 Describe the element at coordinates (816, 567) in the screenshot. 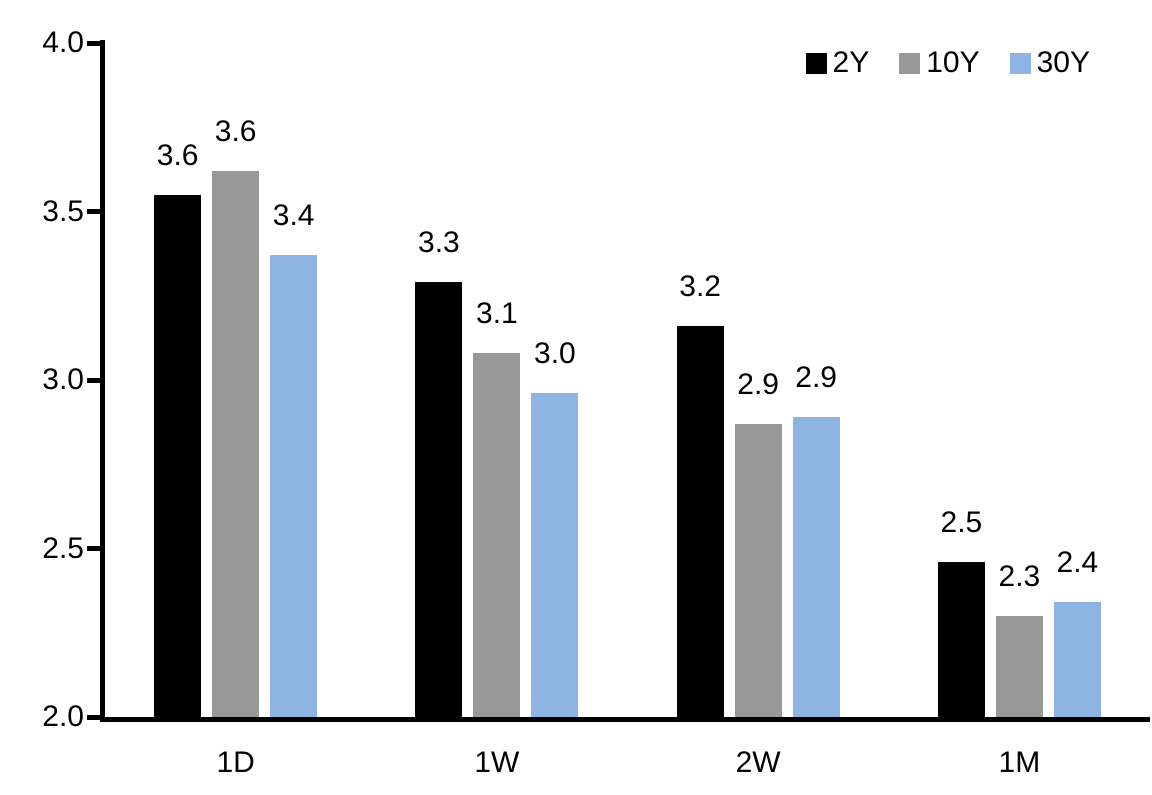

I see `bar-30y-2w` at that location.